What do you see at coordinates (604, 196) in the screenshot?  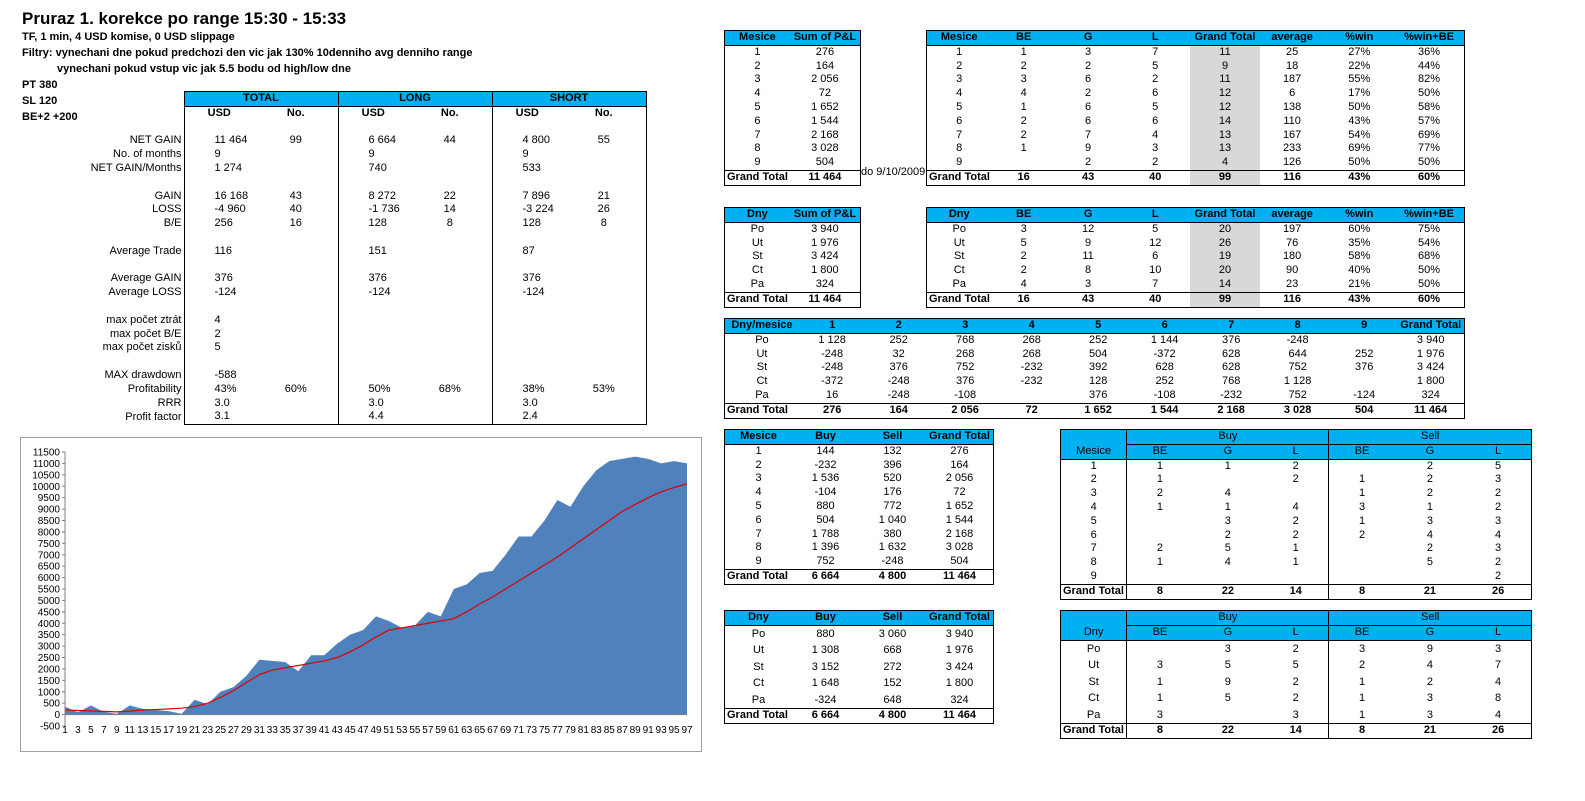 I see `stats-value: 21` at bounding box center [604, 196].